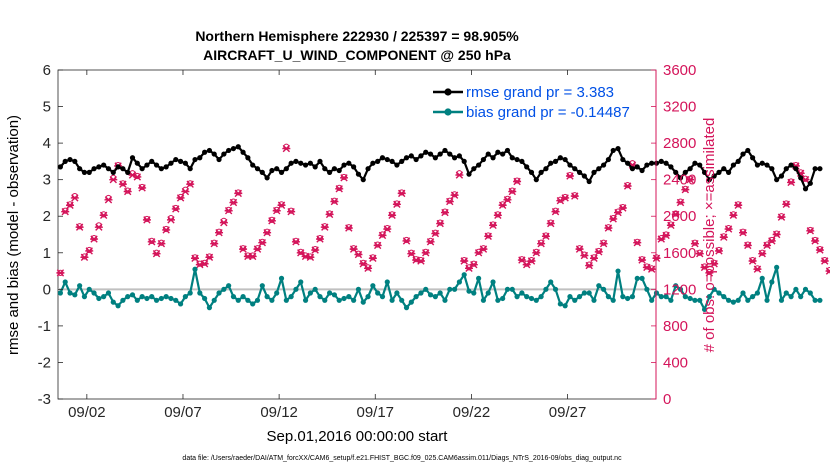 This screenshot has width=830, height=470. Describe the element at coordinates (183, 412) in the screenshot. I see `x-tick-label: 09/07` at that location.